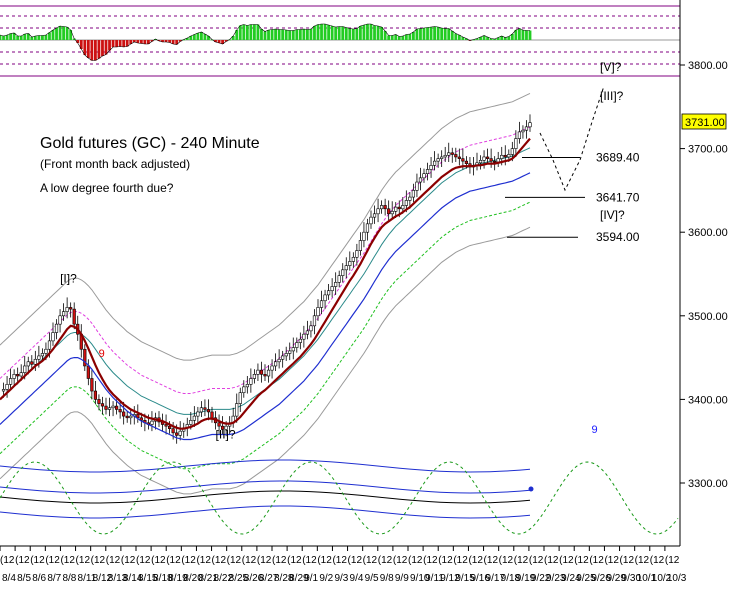  I want to click on cycle-end-dot, so click(531, 489).